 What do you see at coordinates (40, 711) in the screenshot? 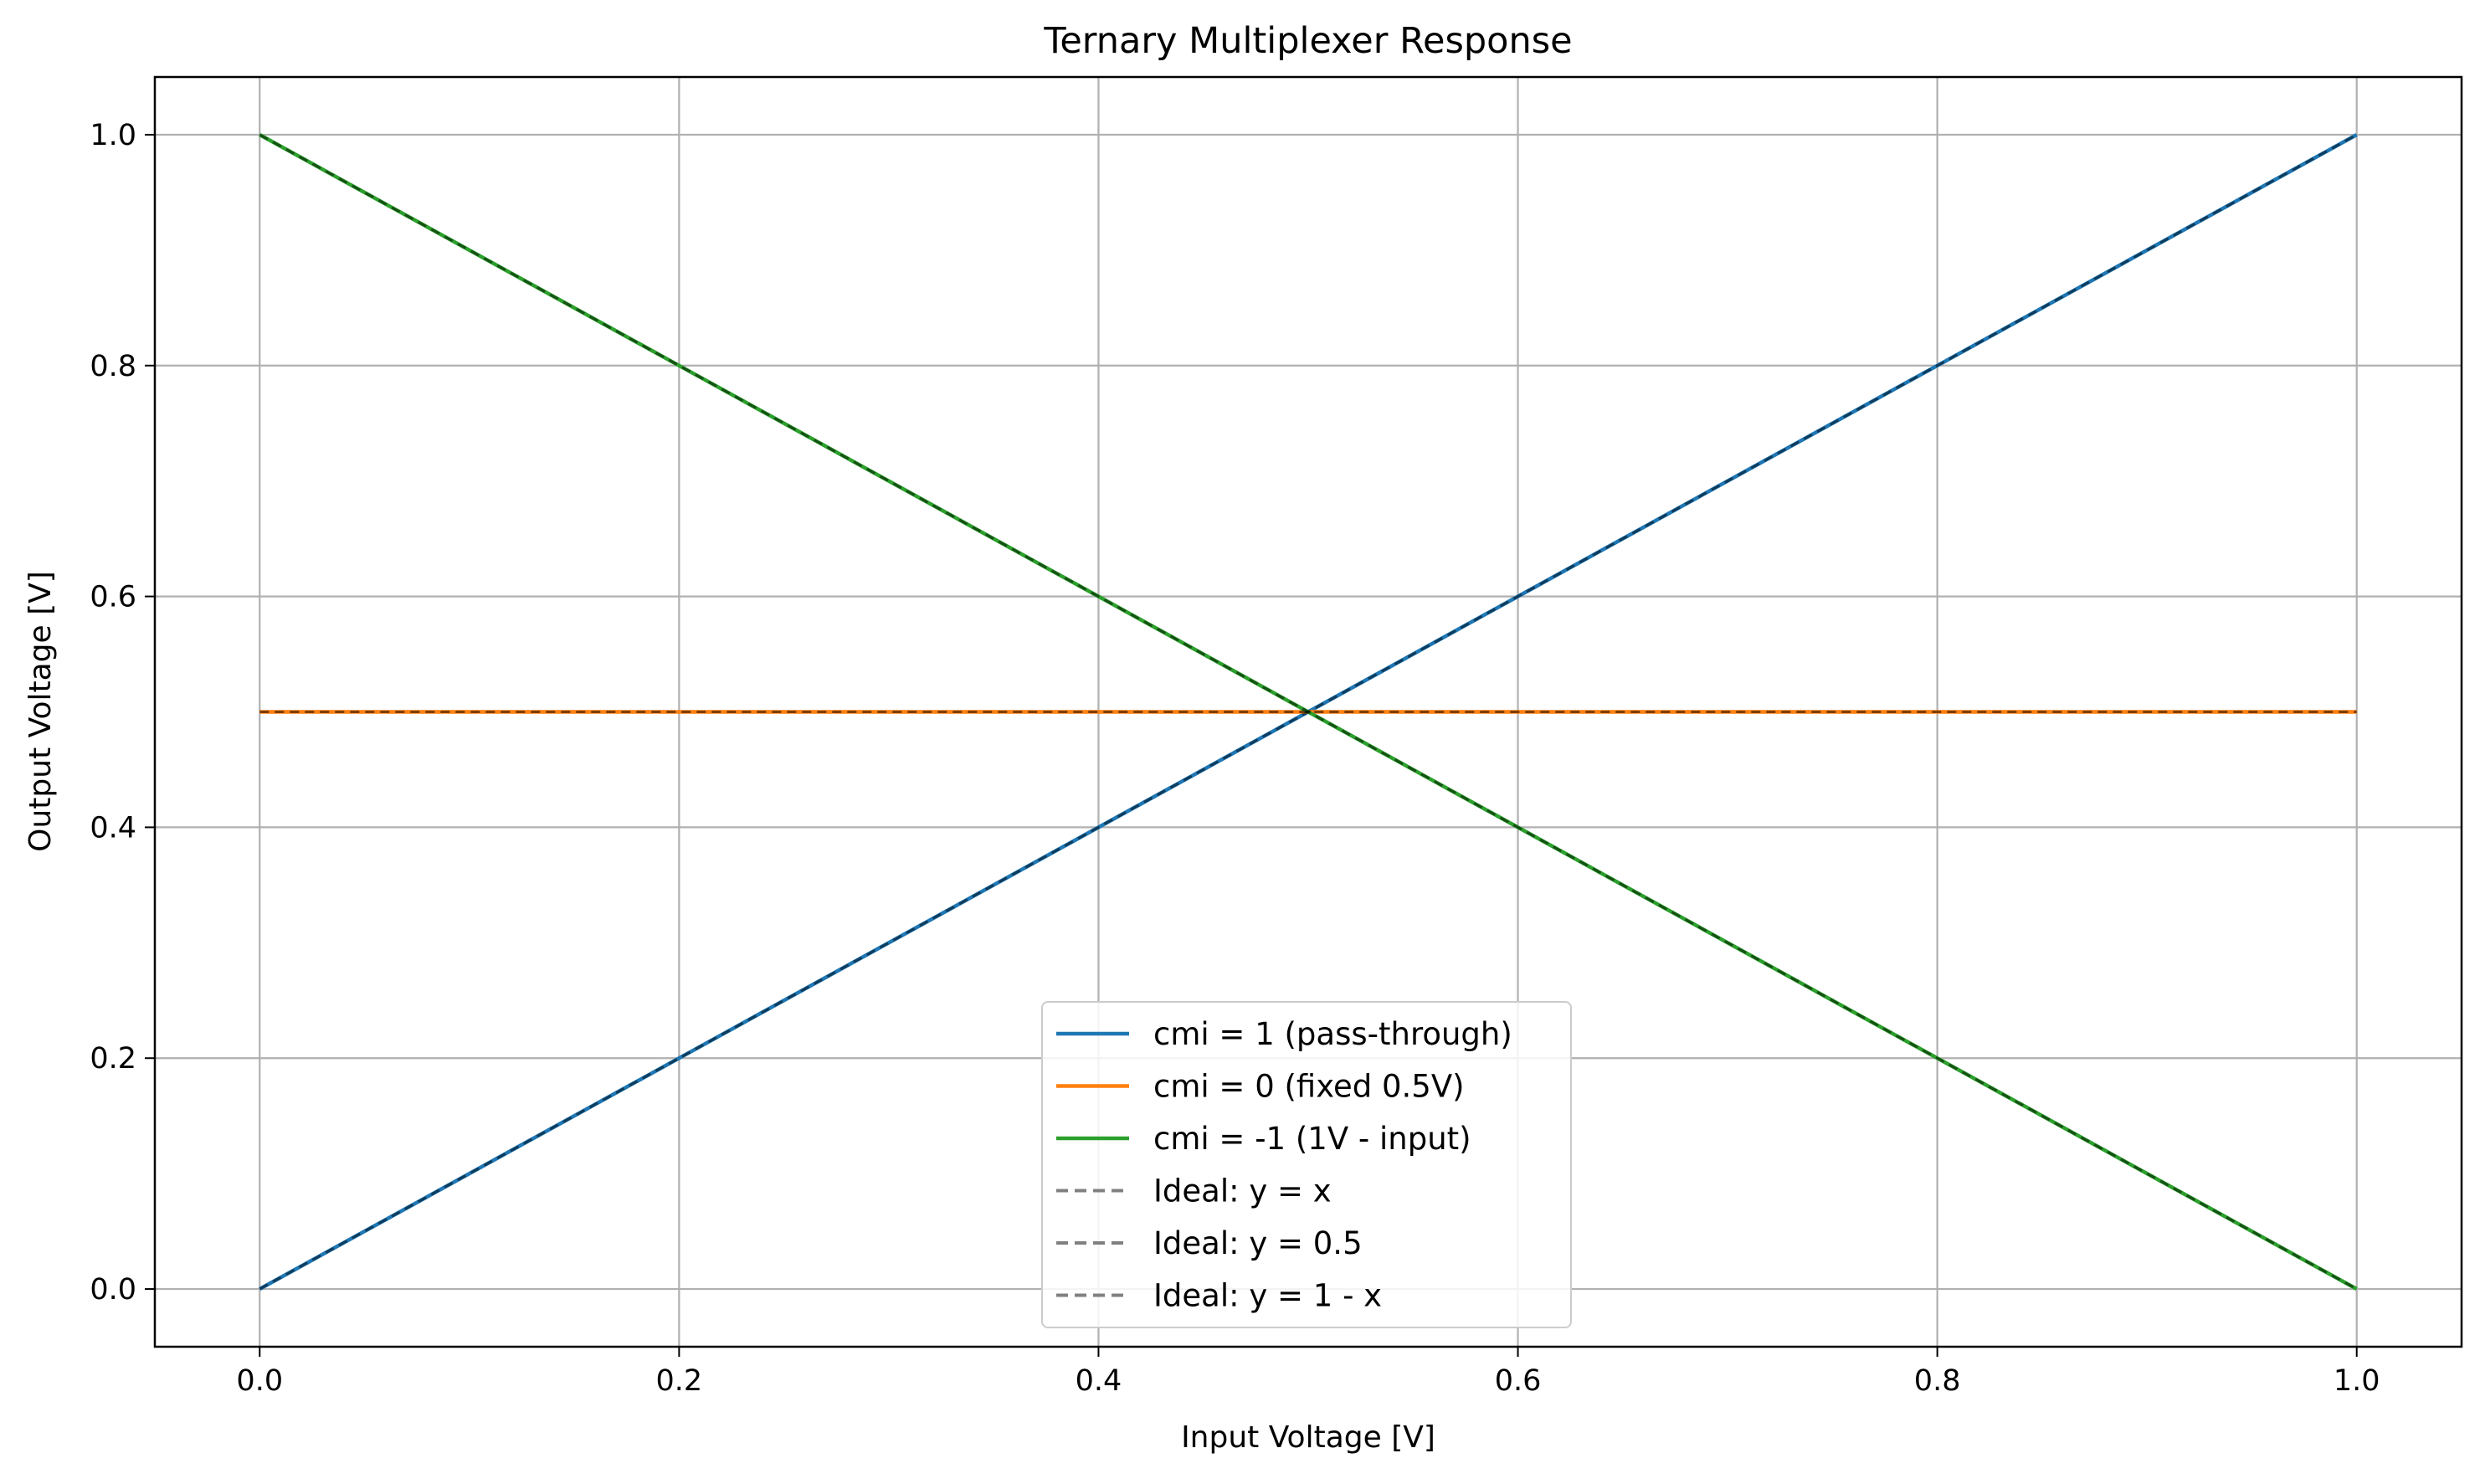
I see `y-axis-label: Output Voltage [V]` at bounding box center [40, 711].